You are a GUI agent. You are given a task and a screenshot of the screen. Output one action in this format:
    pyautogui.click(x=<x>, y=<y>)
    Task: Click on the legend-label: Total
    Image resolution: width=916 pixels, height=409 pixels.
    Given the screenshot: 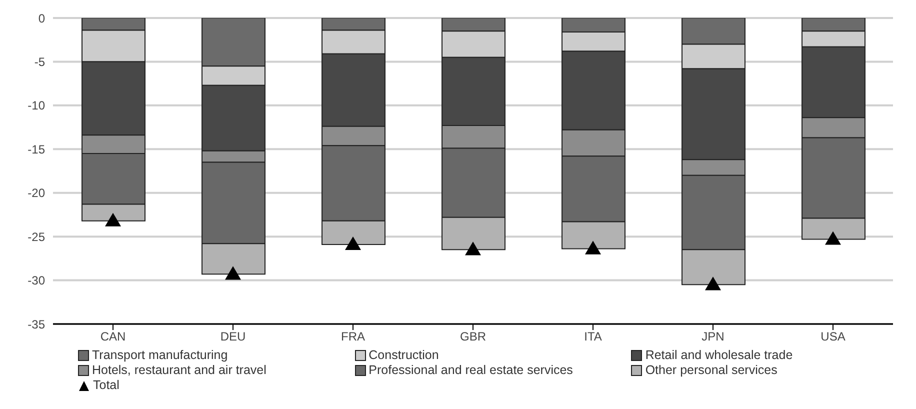 What is the action you would take?
    pyautogui.click(x=106, y=385)
    